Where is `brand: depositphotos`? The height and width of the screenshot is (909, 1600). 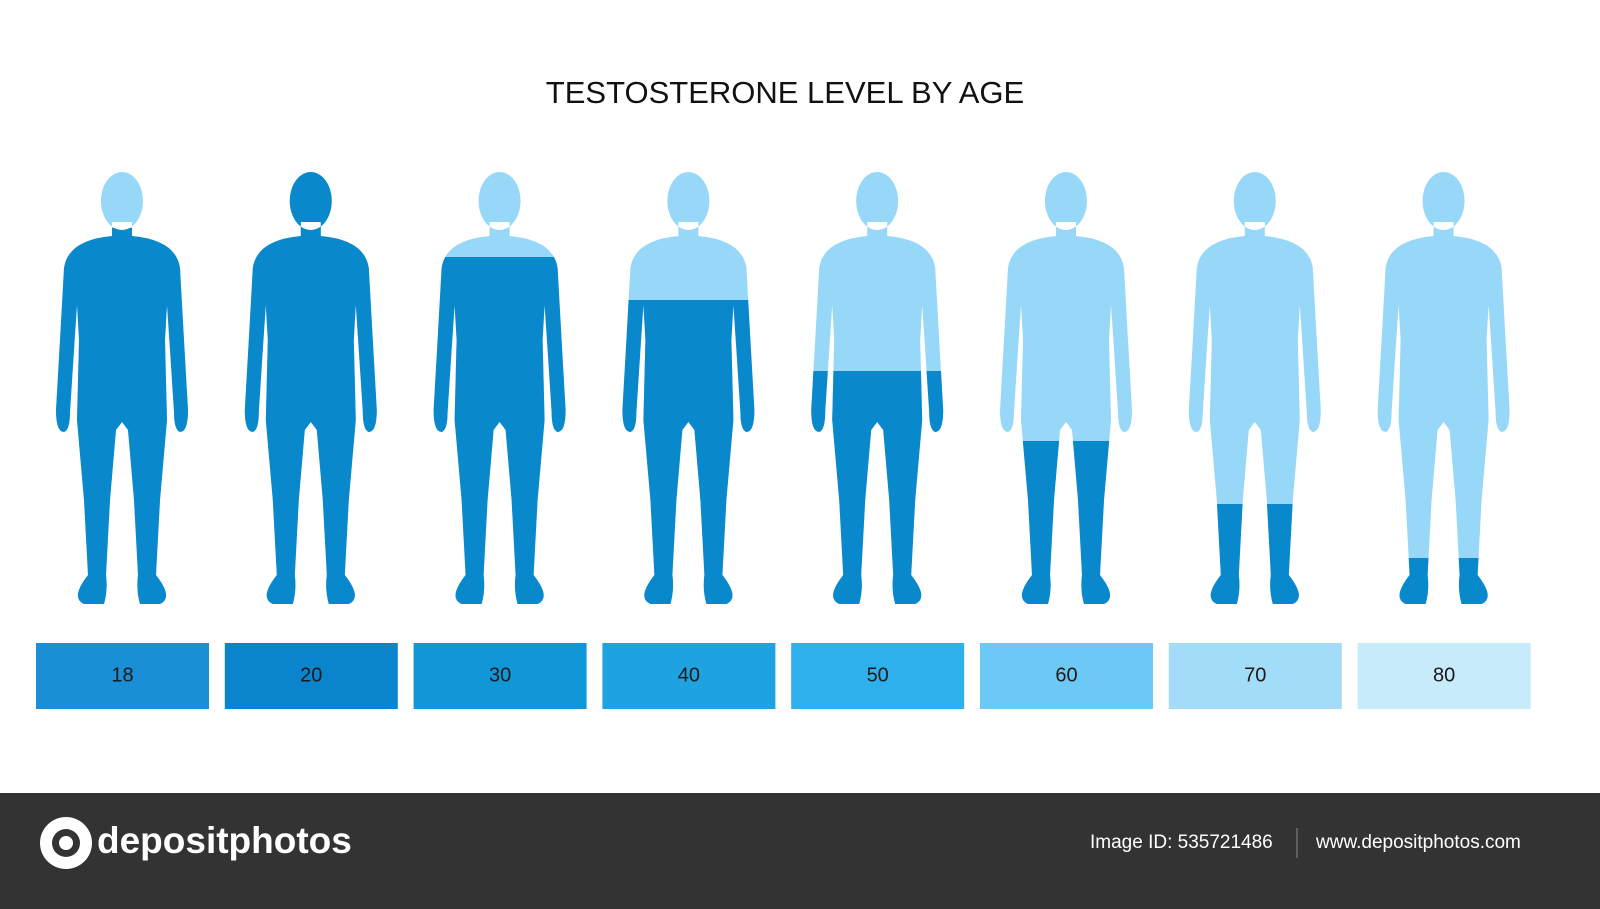 brand: depositphotos is located at coordinates (224, 840).